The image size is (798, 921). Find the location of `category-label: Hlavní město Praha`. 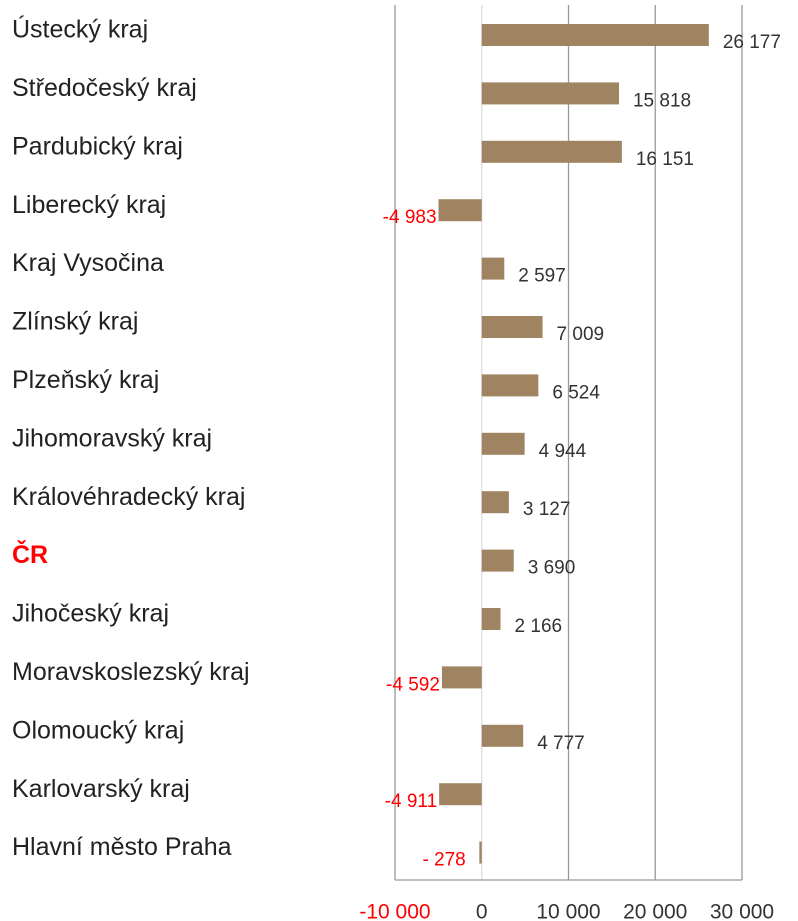

category-label: Hlavní město Praha is located at coordinates (122, 847).